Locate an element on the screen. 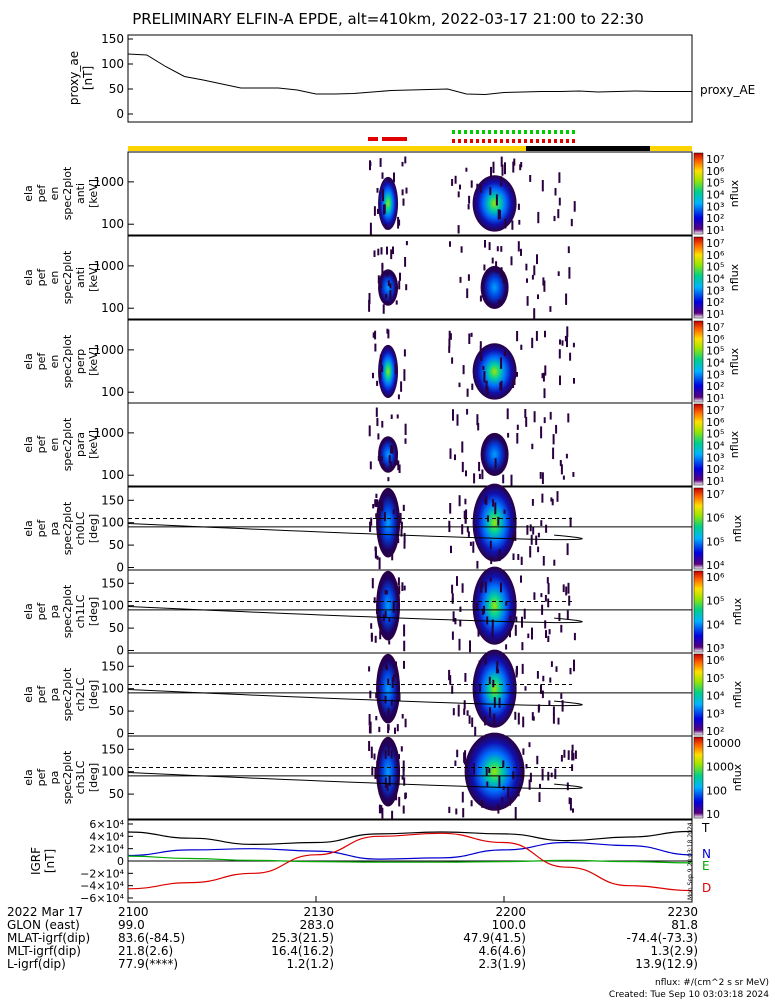 The width and height of the screenshot is (775, 1000). spec-cbar-tick-label: 10⁵ is located at coordinates (715, 267).